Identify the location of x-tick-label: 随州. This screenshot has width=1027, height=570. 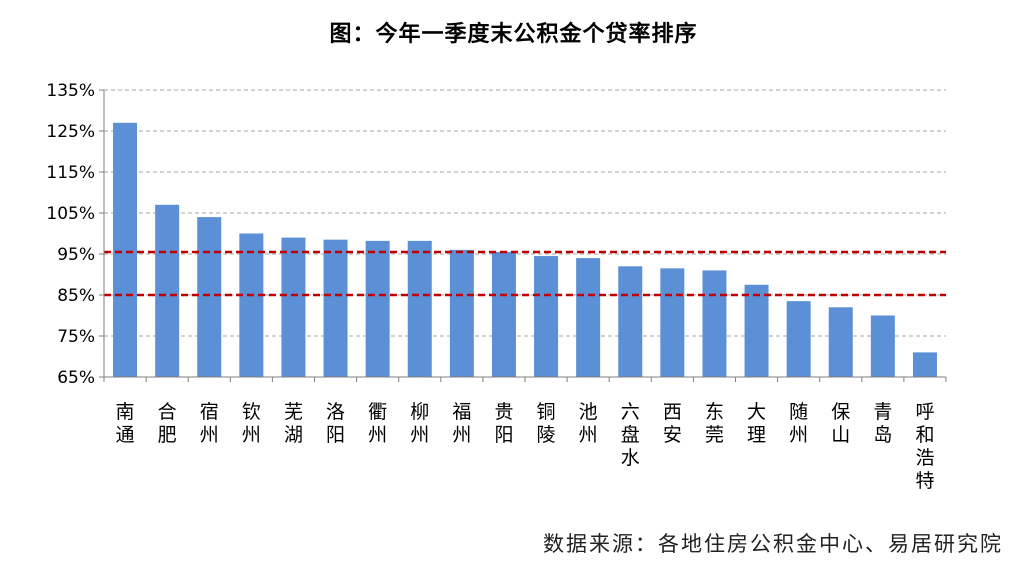
(798, 423).